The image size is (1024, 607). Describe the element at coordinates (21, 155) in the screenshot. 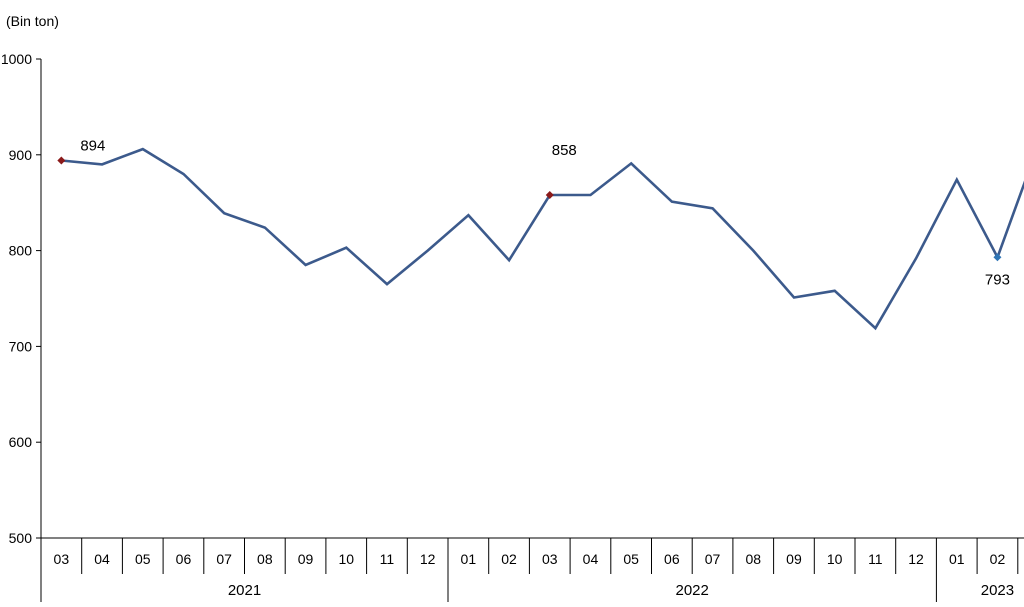

I see `y-tick-label: 900` at that location.